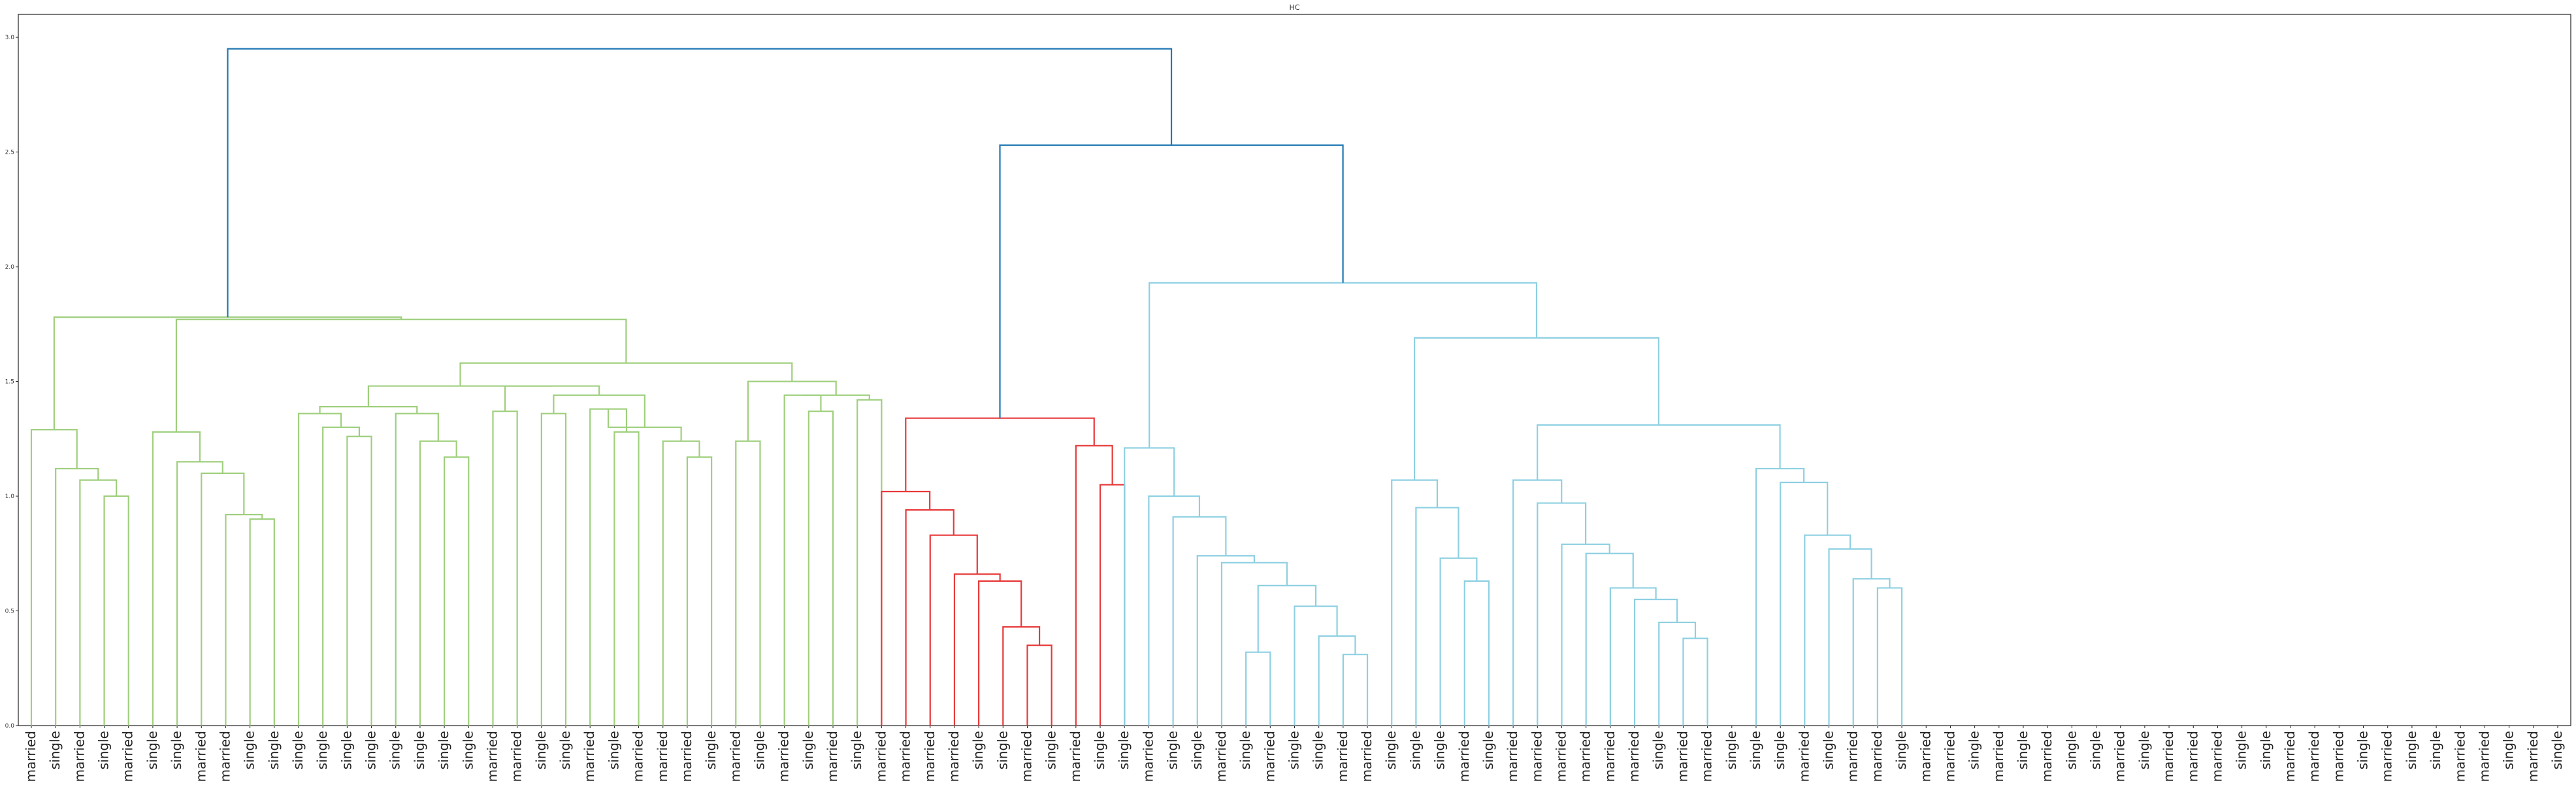 The width and height of the screenshot is (2576, 789). What do you see at coordinates (10, 38) in the screenshot?
I see `y-tick-label: 3.0` at bounding box center [10, 38].